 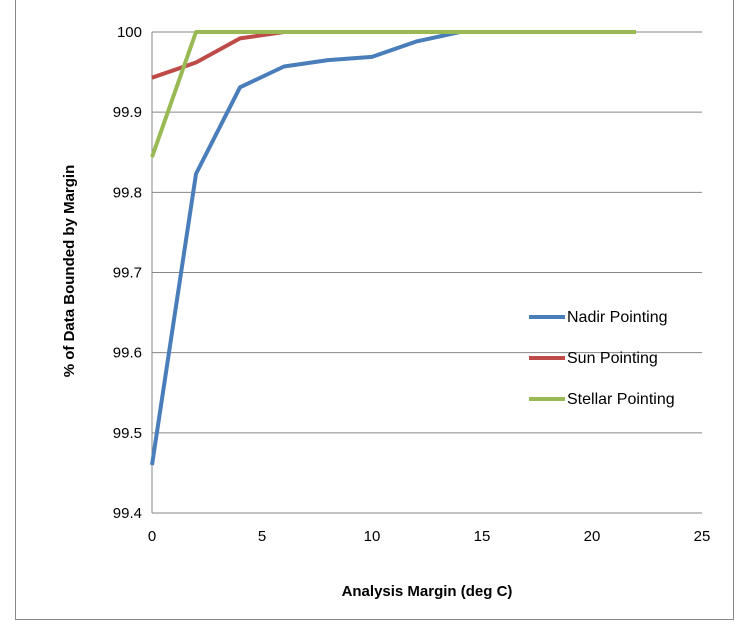 I want to click on x-tick-label: 0, so click(x=152, y=536).